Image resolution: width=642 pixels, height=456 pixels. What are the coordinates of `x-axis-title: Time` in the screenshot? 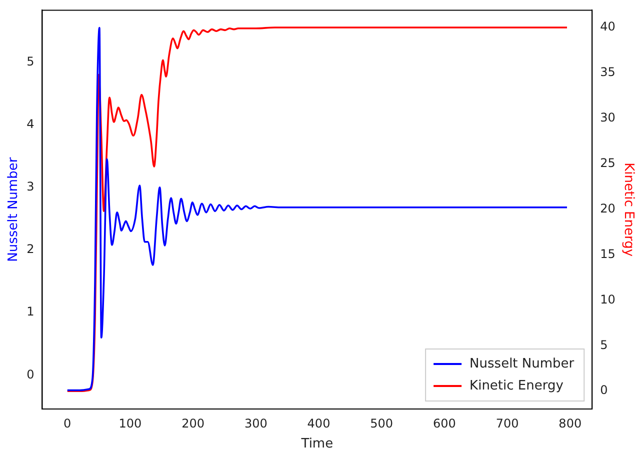 It's located at (317, 444).